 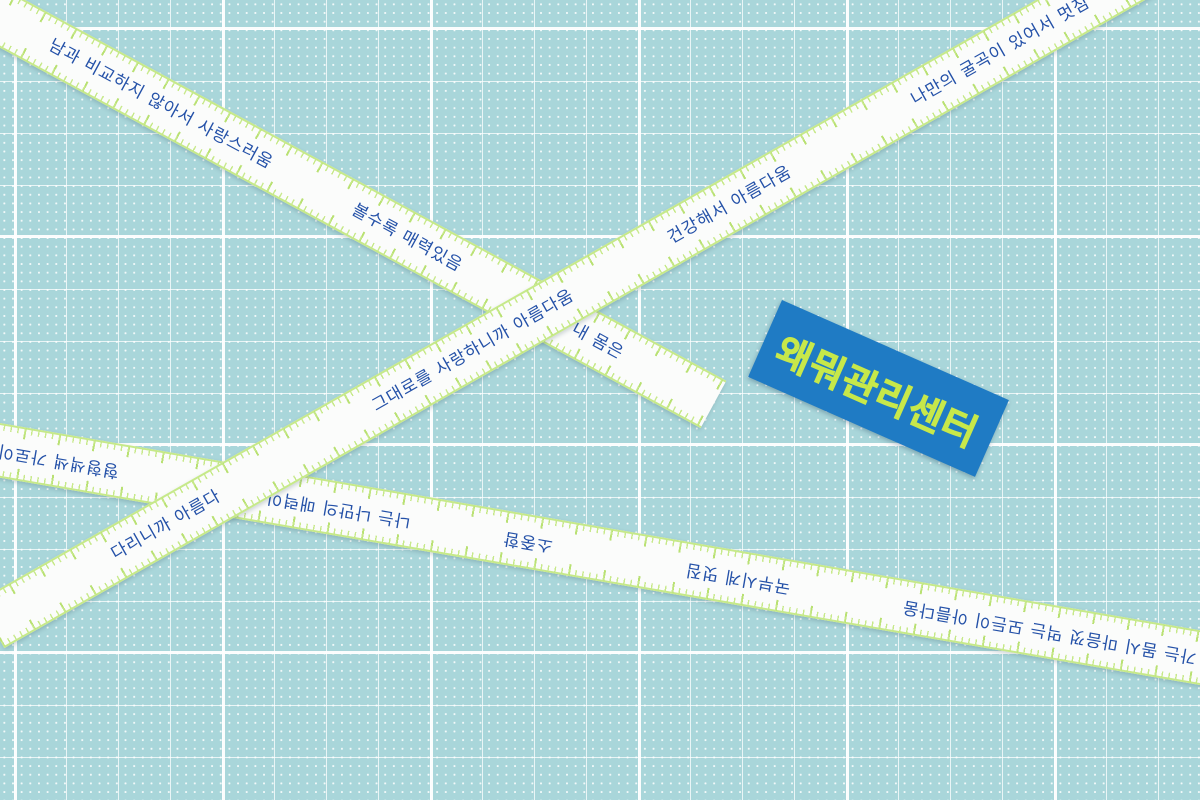 I want to click on ribbon-c-text-3: 소중함, so click(x=528, y=541).